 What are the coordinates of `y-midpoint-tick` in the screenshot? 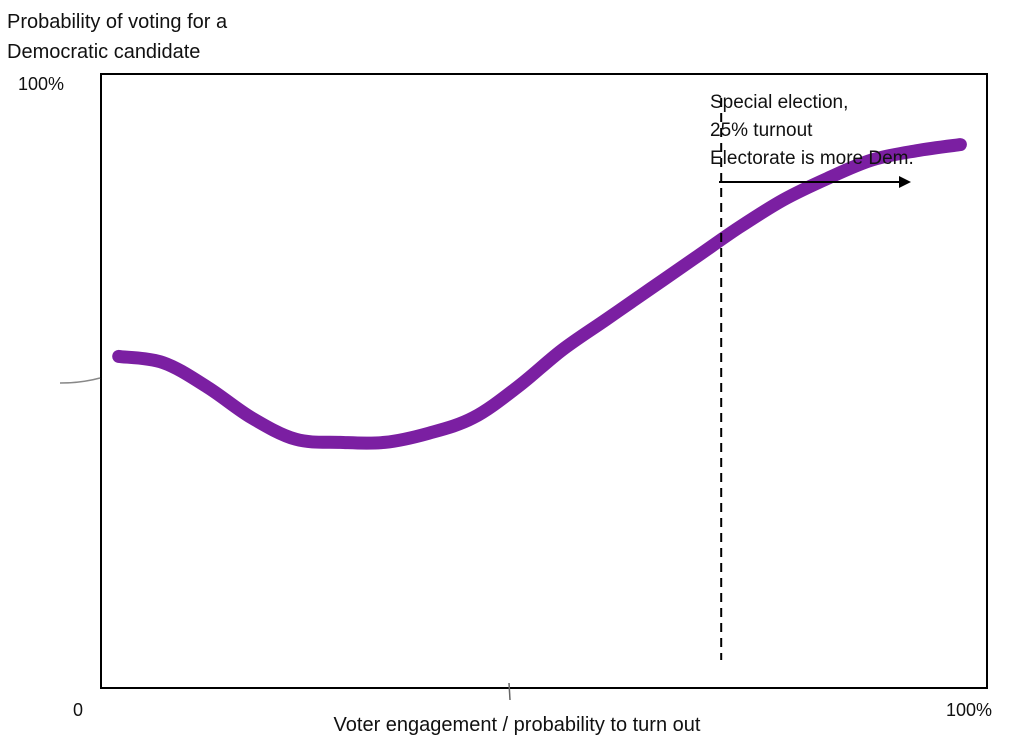 It's located at (80, 380).